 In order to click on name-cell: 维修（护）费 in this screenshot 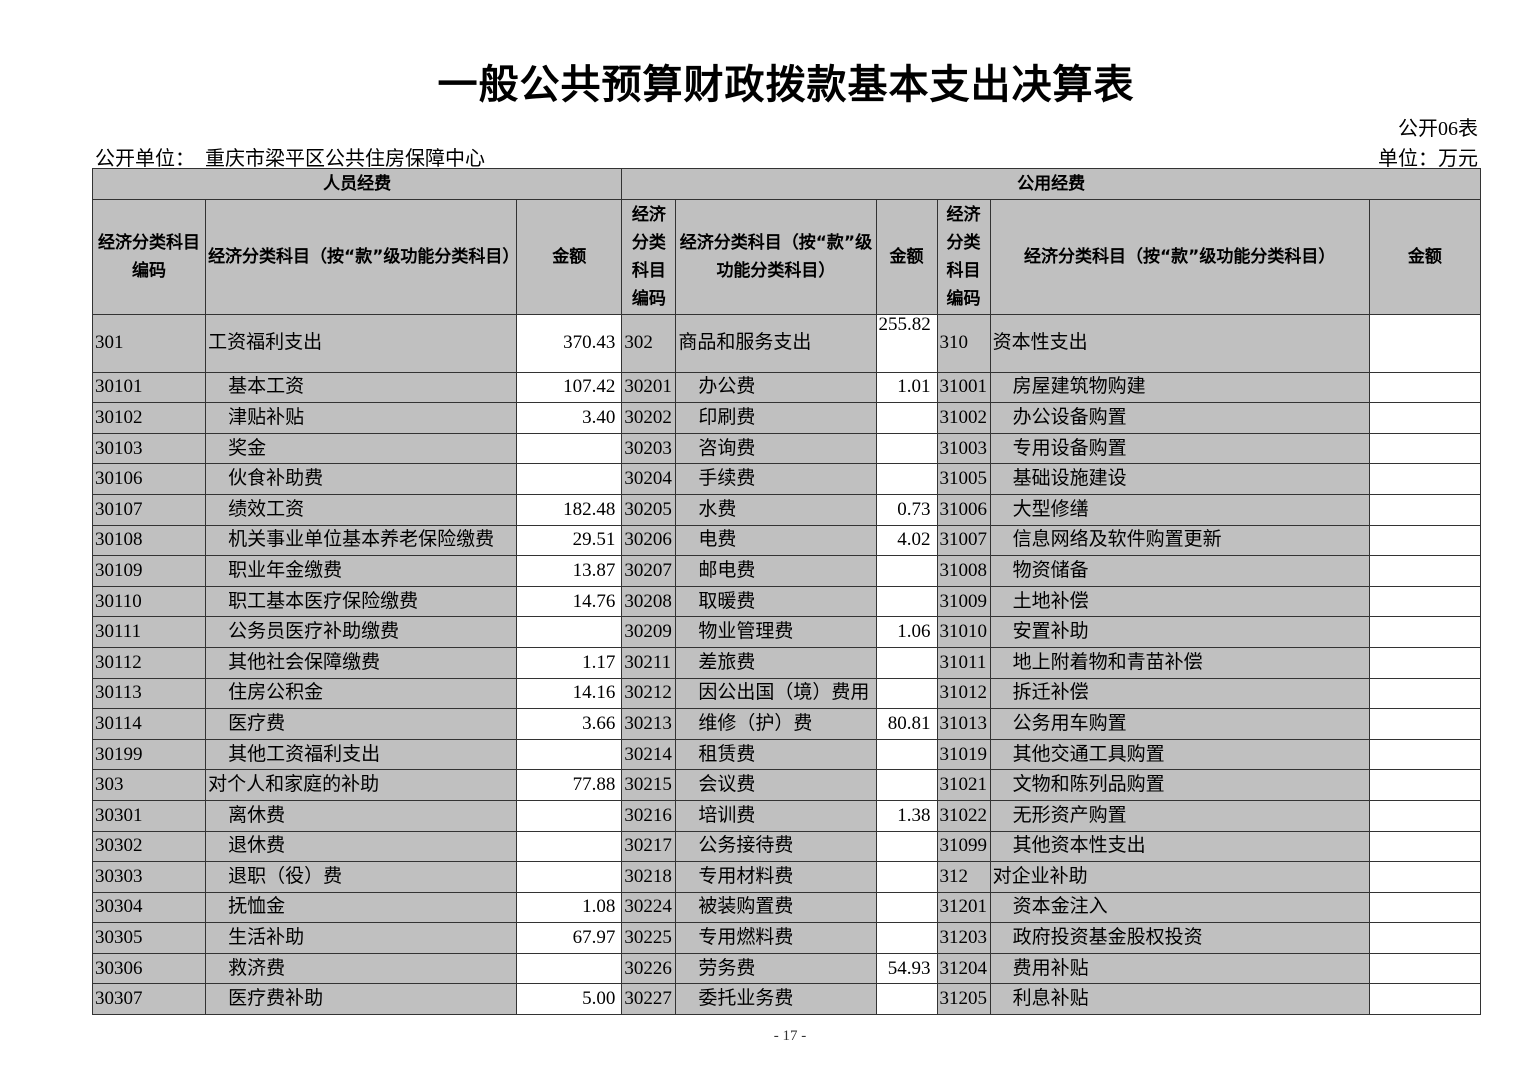, I will do `click(776, 724)`.